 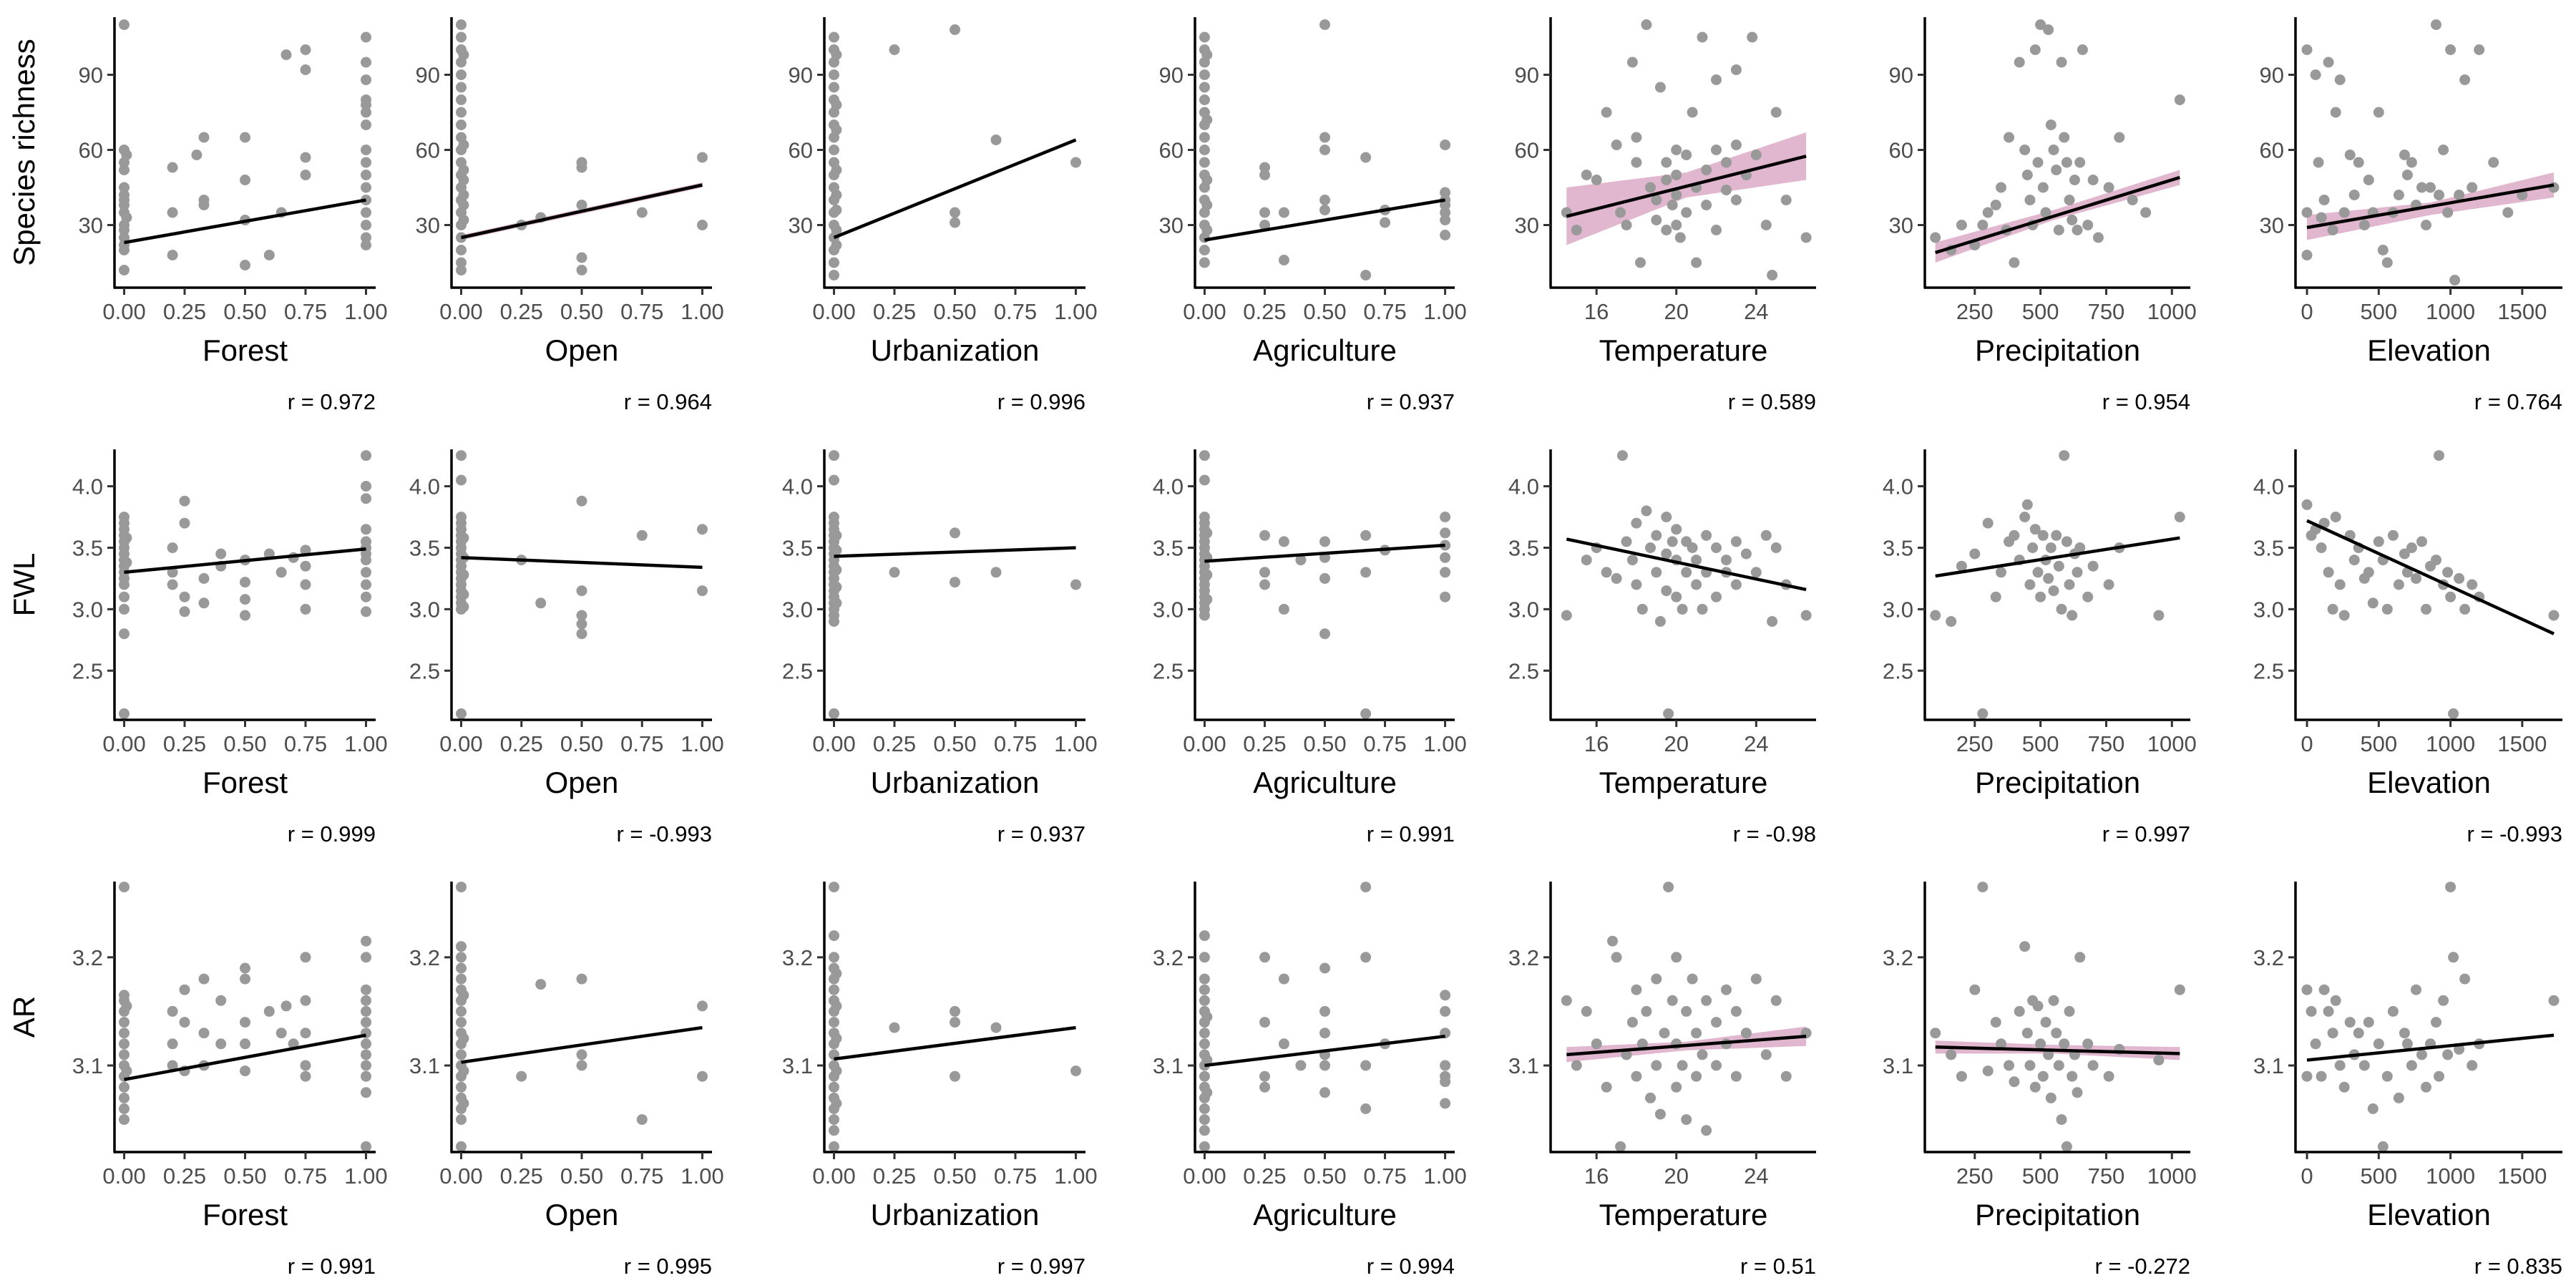 What do you see at coordinates (797, 547) in the screenshot?
I see `y-tick-label: 3.5` at bounding box center [797, 547].